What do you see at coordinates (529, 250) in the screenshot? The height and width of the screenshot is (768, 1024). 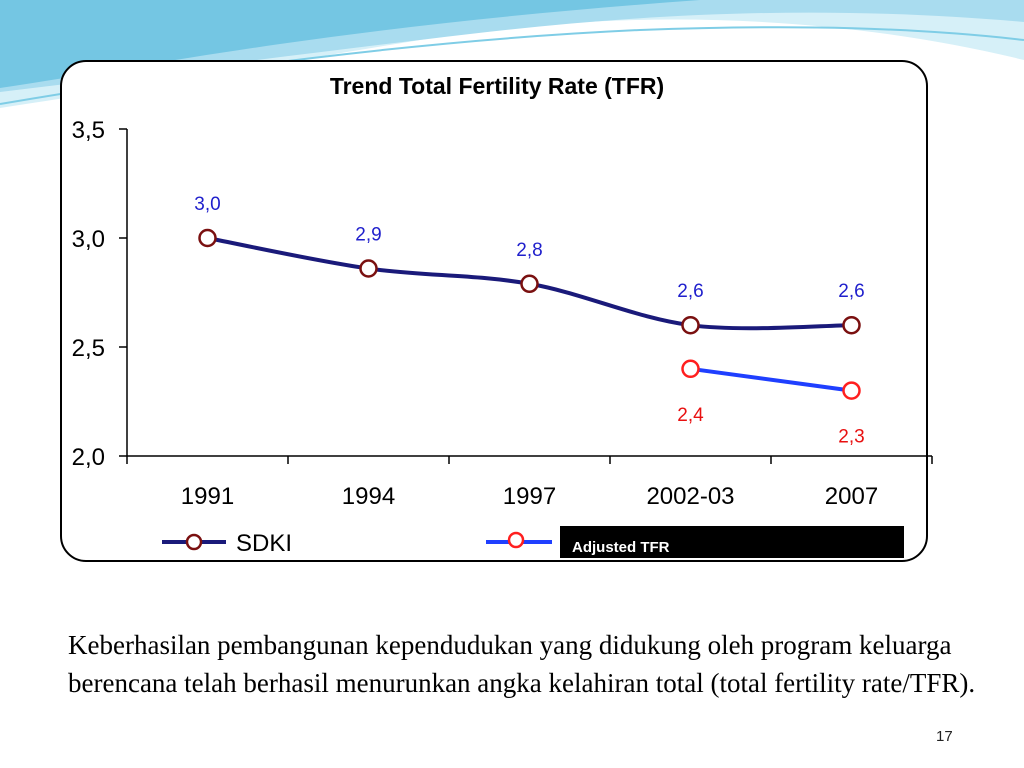 I see `data-label: 2,8` at bounding box center [529, 250].